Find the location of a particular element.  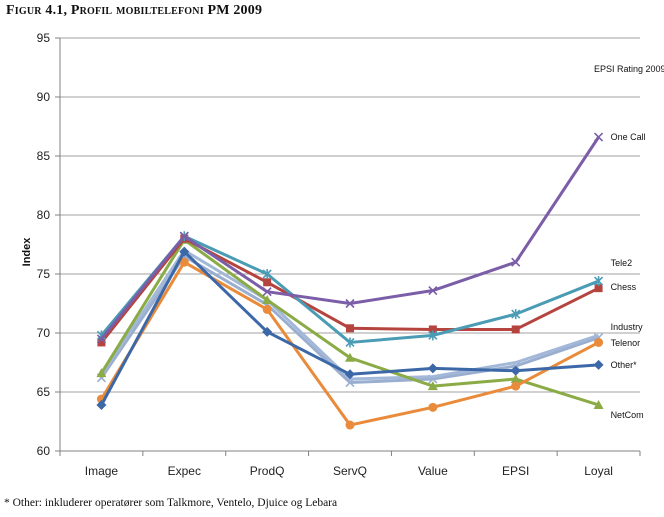

series-label: Telenor is located at coordinates (626, 343).